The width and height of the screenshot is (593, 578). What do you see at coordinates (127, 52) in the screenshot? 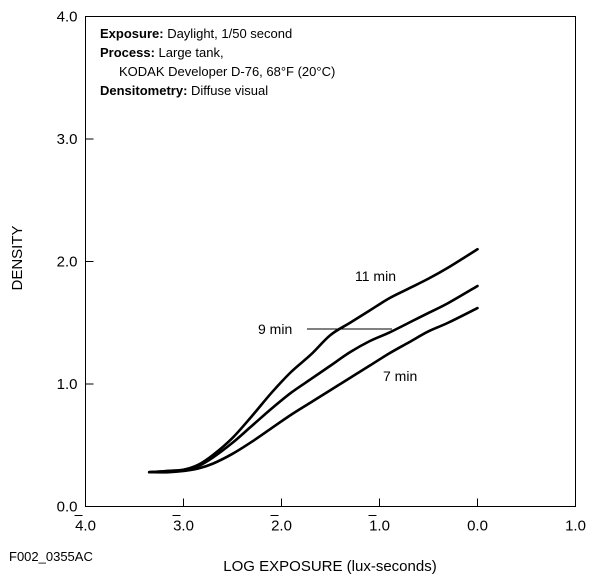
I see `process-note-label: Process:` at bounding box center [127, 52].